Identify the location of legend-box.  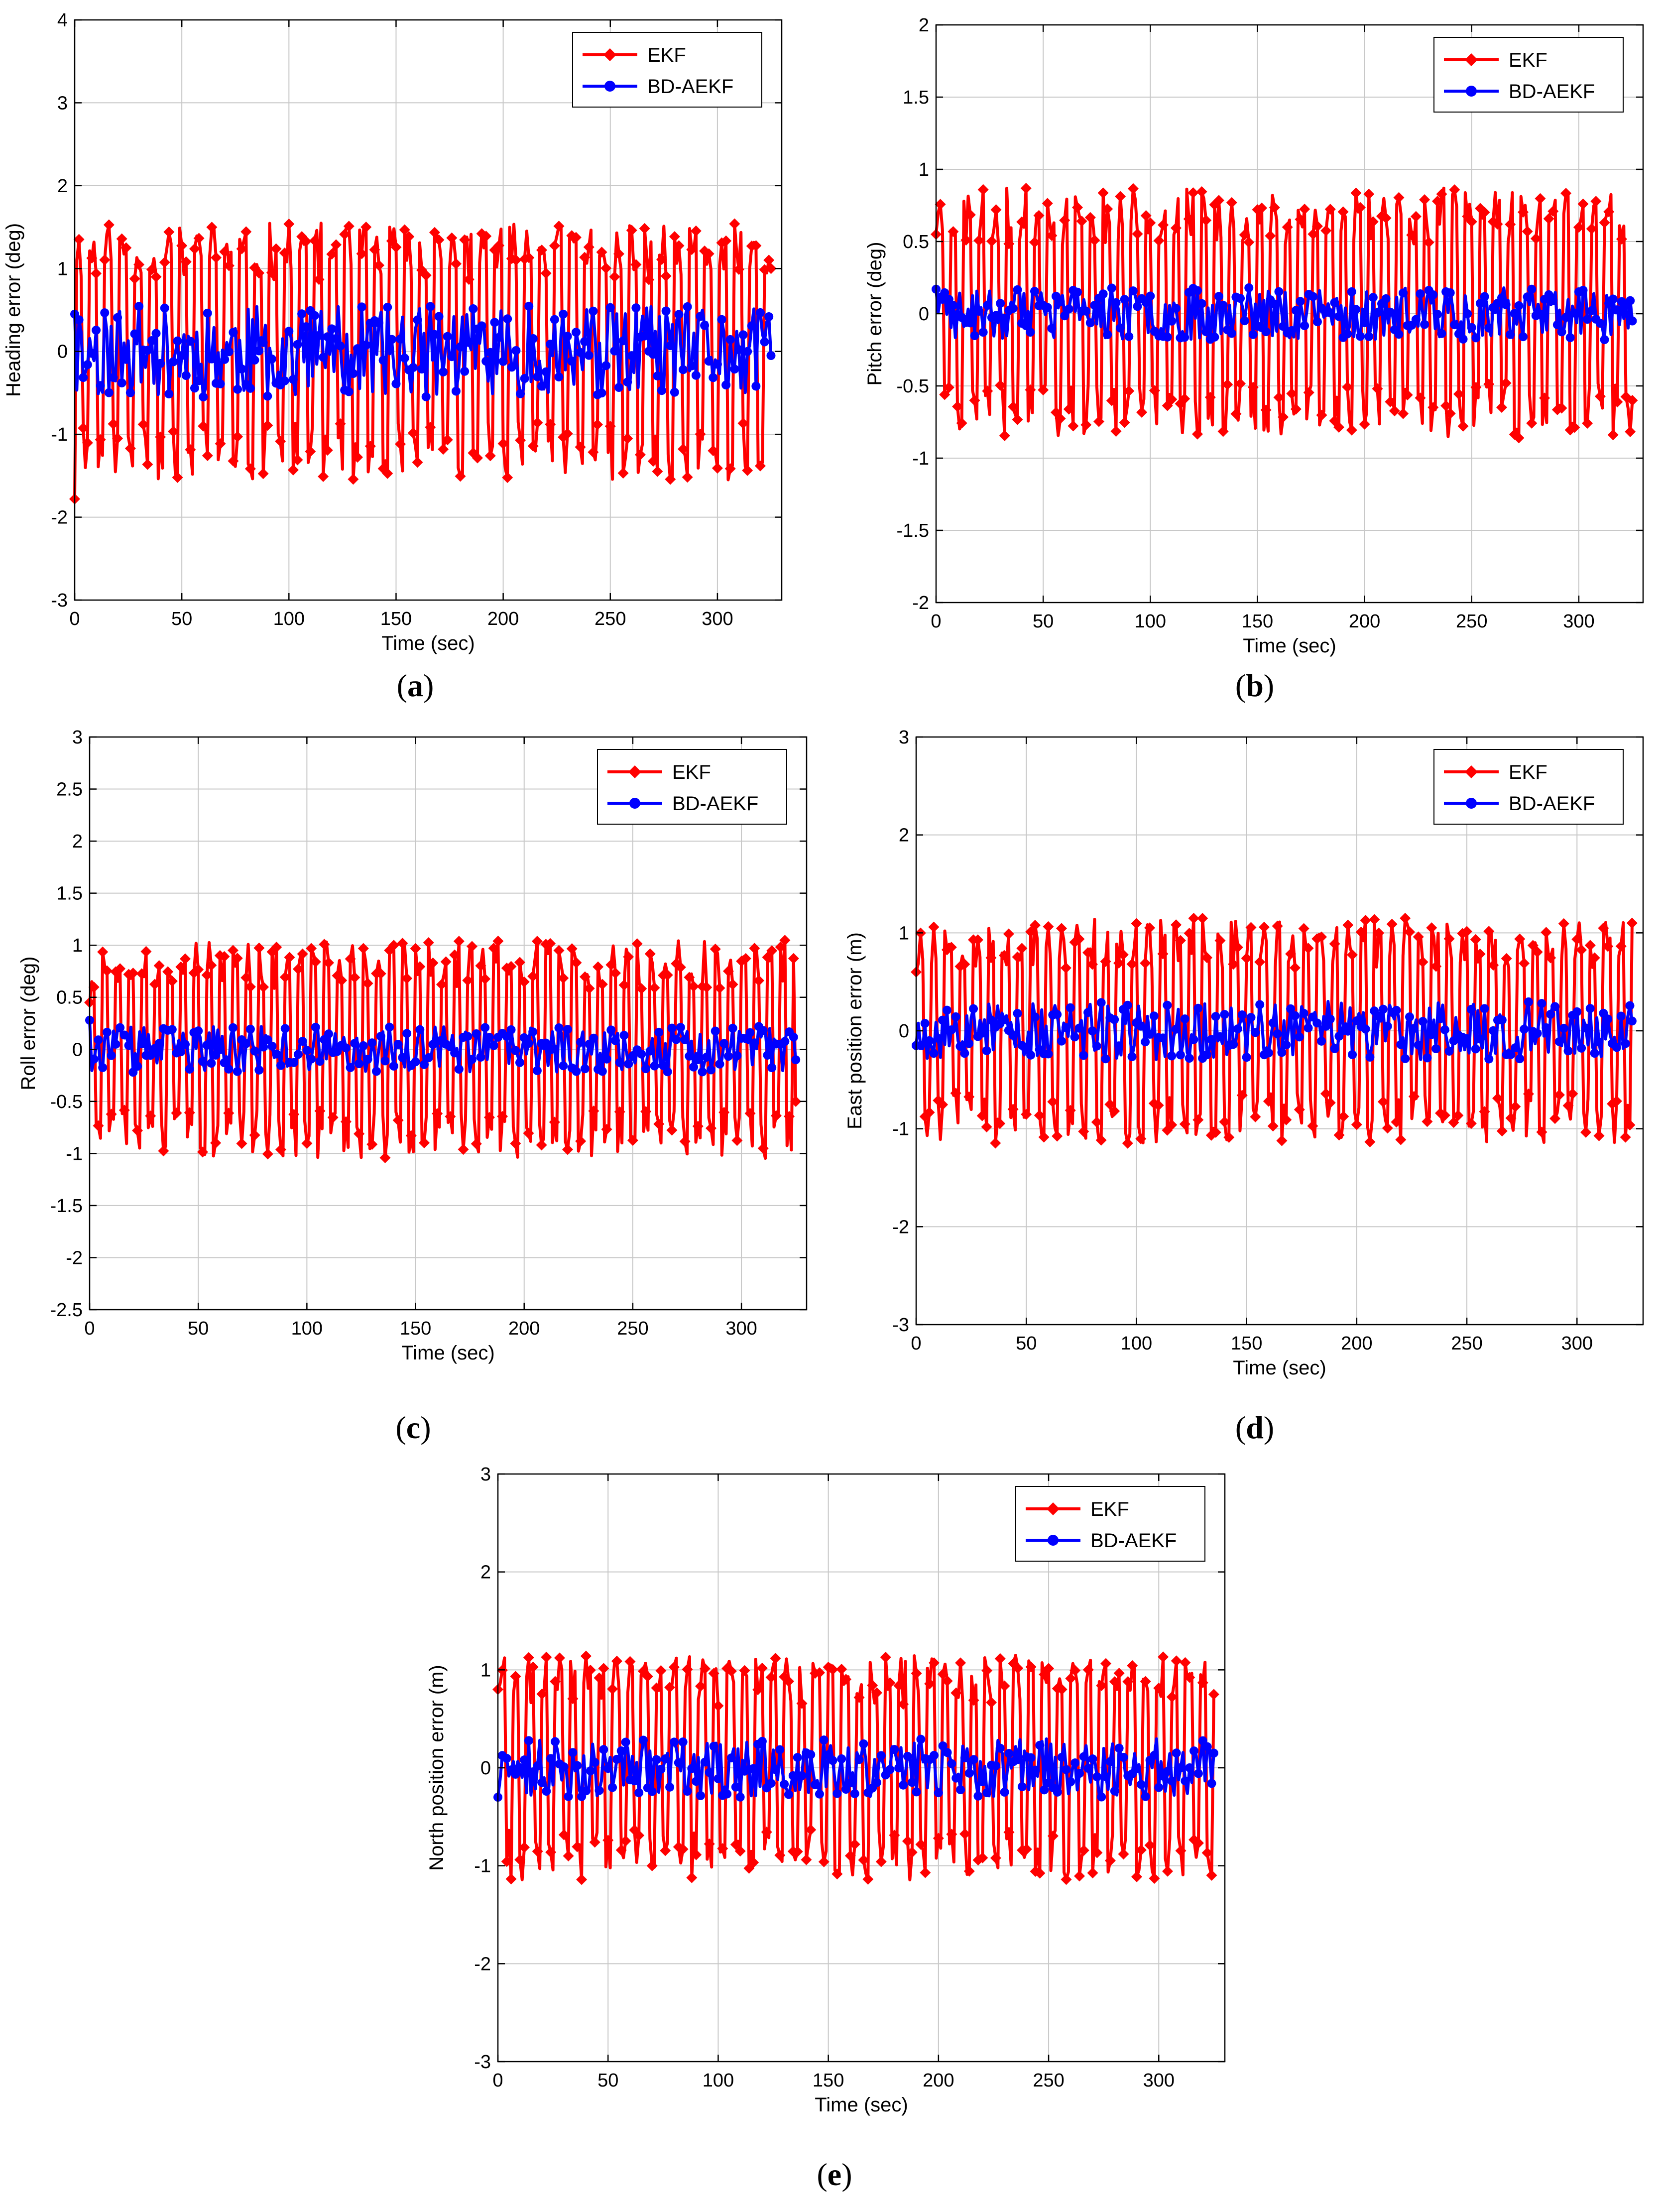
(1528, 75).